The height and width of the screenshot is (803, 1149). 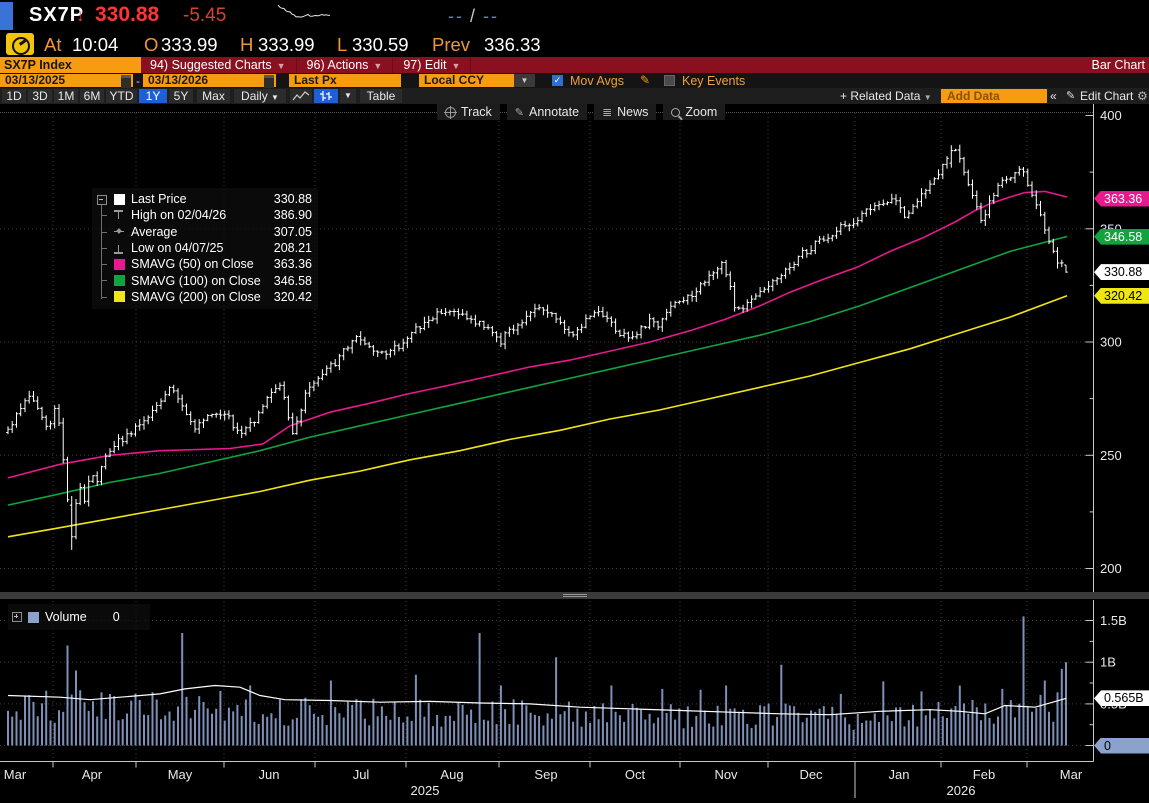 I want to click on menu-suggested-charts: 94) Suggested Charts ▼, so click(x=218, y=65).